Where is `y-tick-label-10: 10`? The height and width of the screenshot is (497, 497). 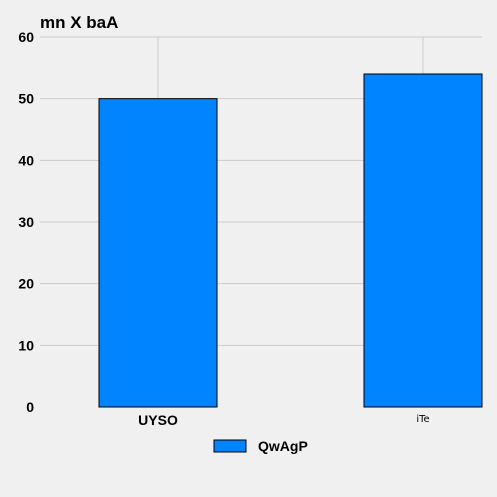
y-tick-label-10: 10 is located at coordinates (26, 345).